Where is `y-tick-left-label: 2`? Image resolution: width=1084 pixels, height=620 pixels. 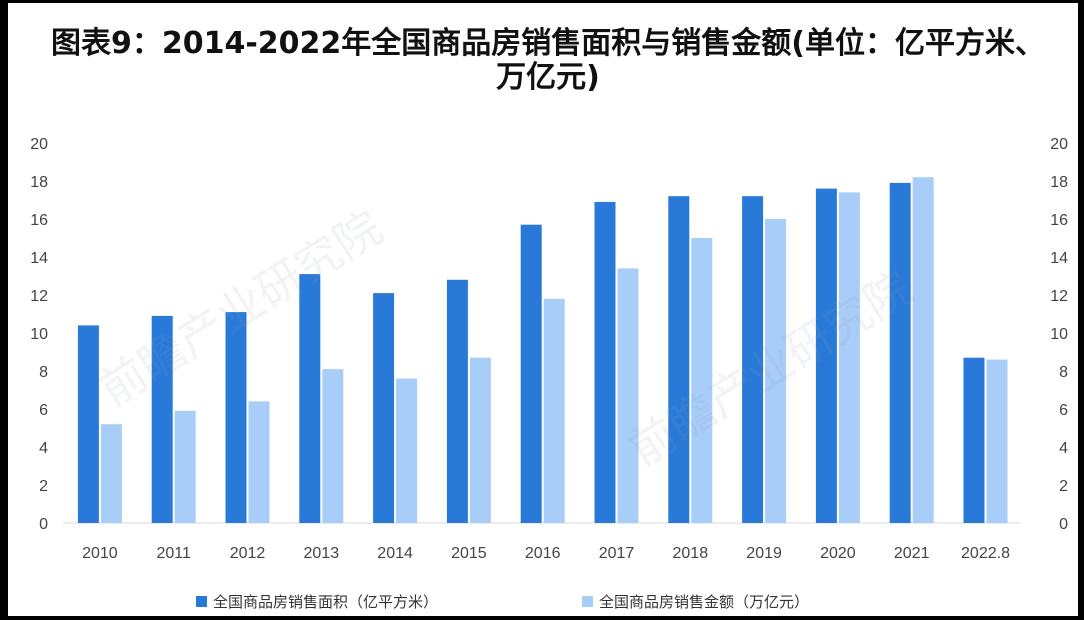
y-tick-left-label: 2 is located at coordinates (43, 486).